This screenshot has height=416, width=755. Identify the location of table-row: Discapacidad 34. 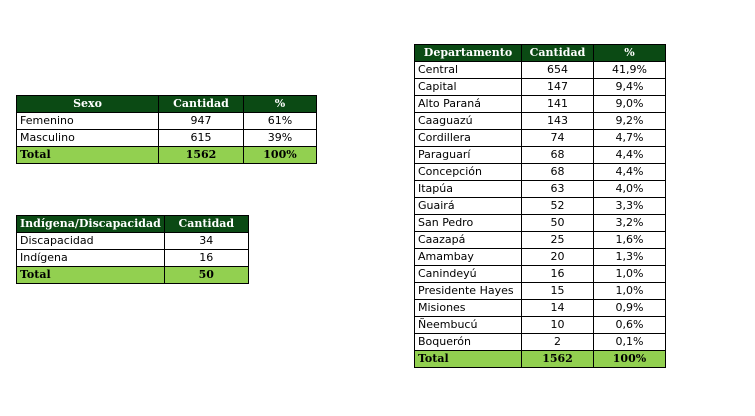
(132, 241).